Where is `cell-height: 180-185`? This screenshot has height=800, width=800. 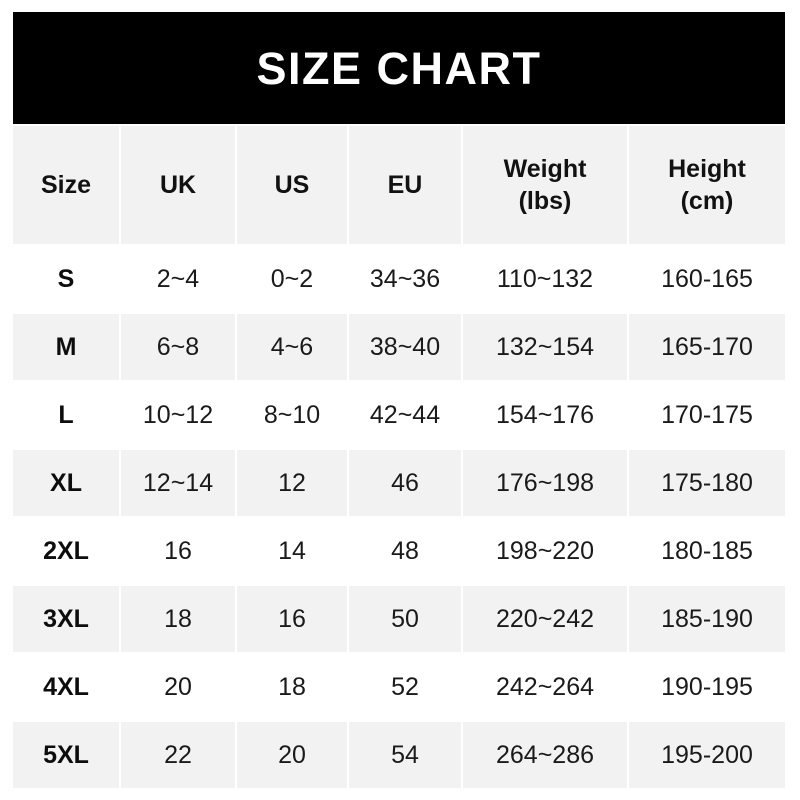
cell-height: 180-185 is located at coordinates (706, 551).